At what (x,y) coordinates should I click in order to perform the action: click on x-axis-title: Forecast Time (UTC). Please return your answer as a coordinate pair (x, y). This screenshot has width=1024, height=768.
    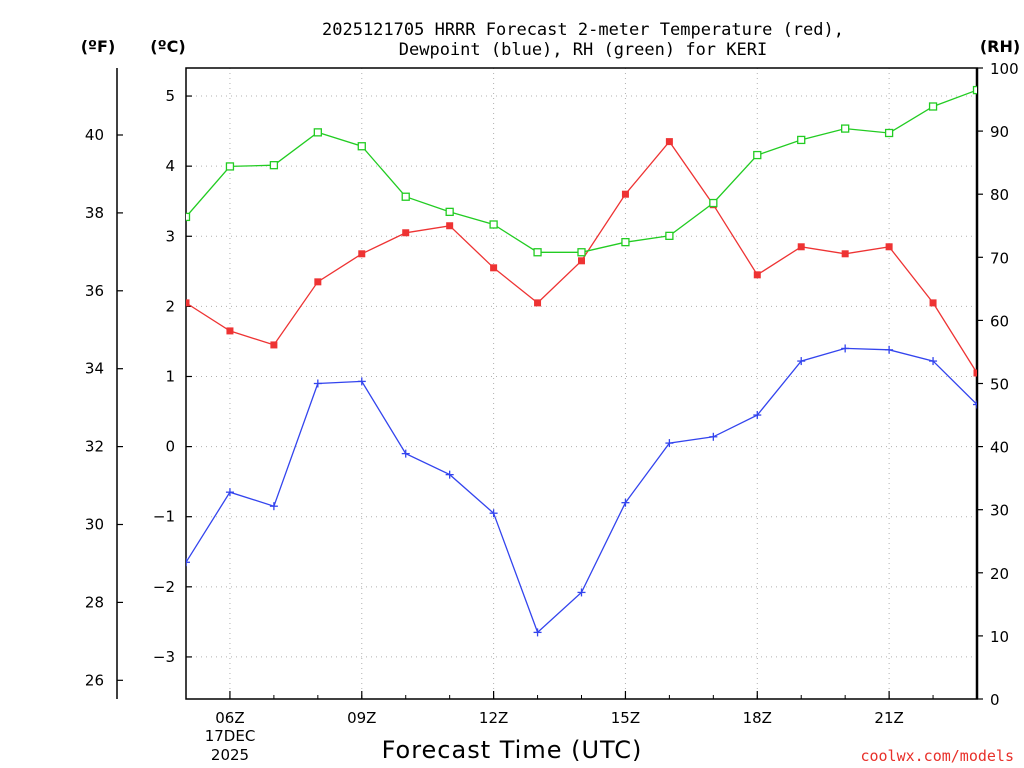
    Looking at the image, I should click on (512, 750).